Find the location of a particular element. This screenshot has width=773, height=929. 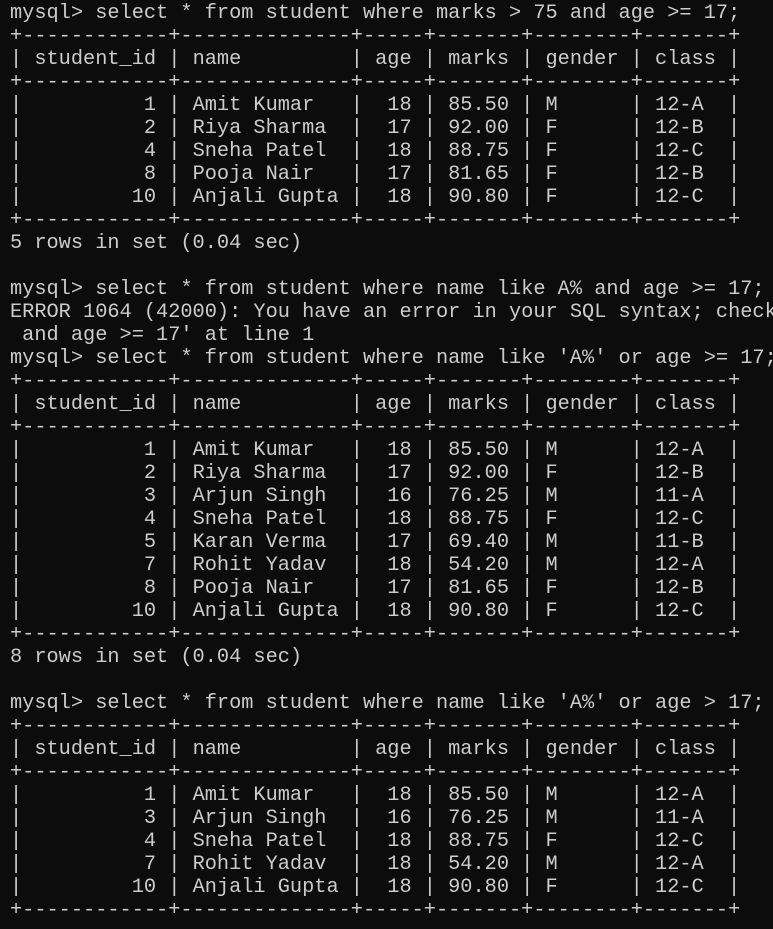

table-cell: 4 is located at coordinates (150, 841).